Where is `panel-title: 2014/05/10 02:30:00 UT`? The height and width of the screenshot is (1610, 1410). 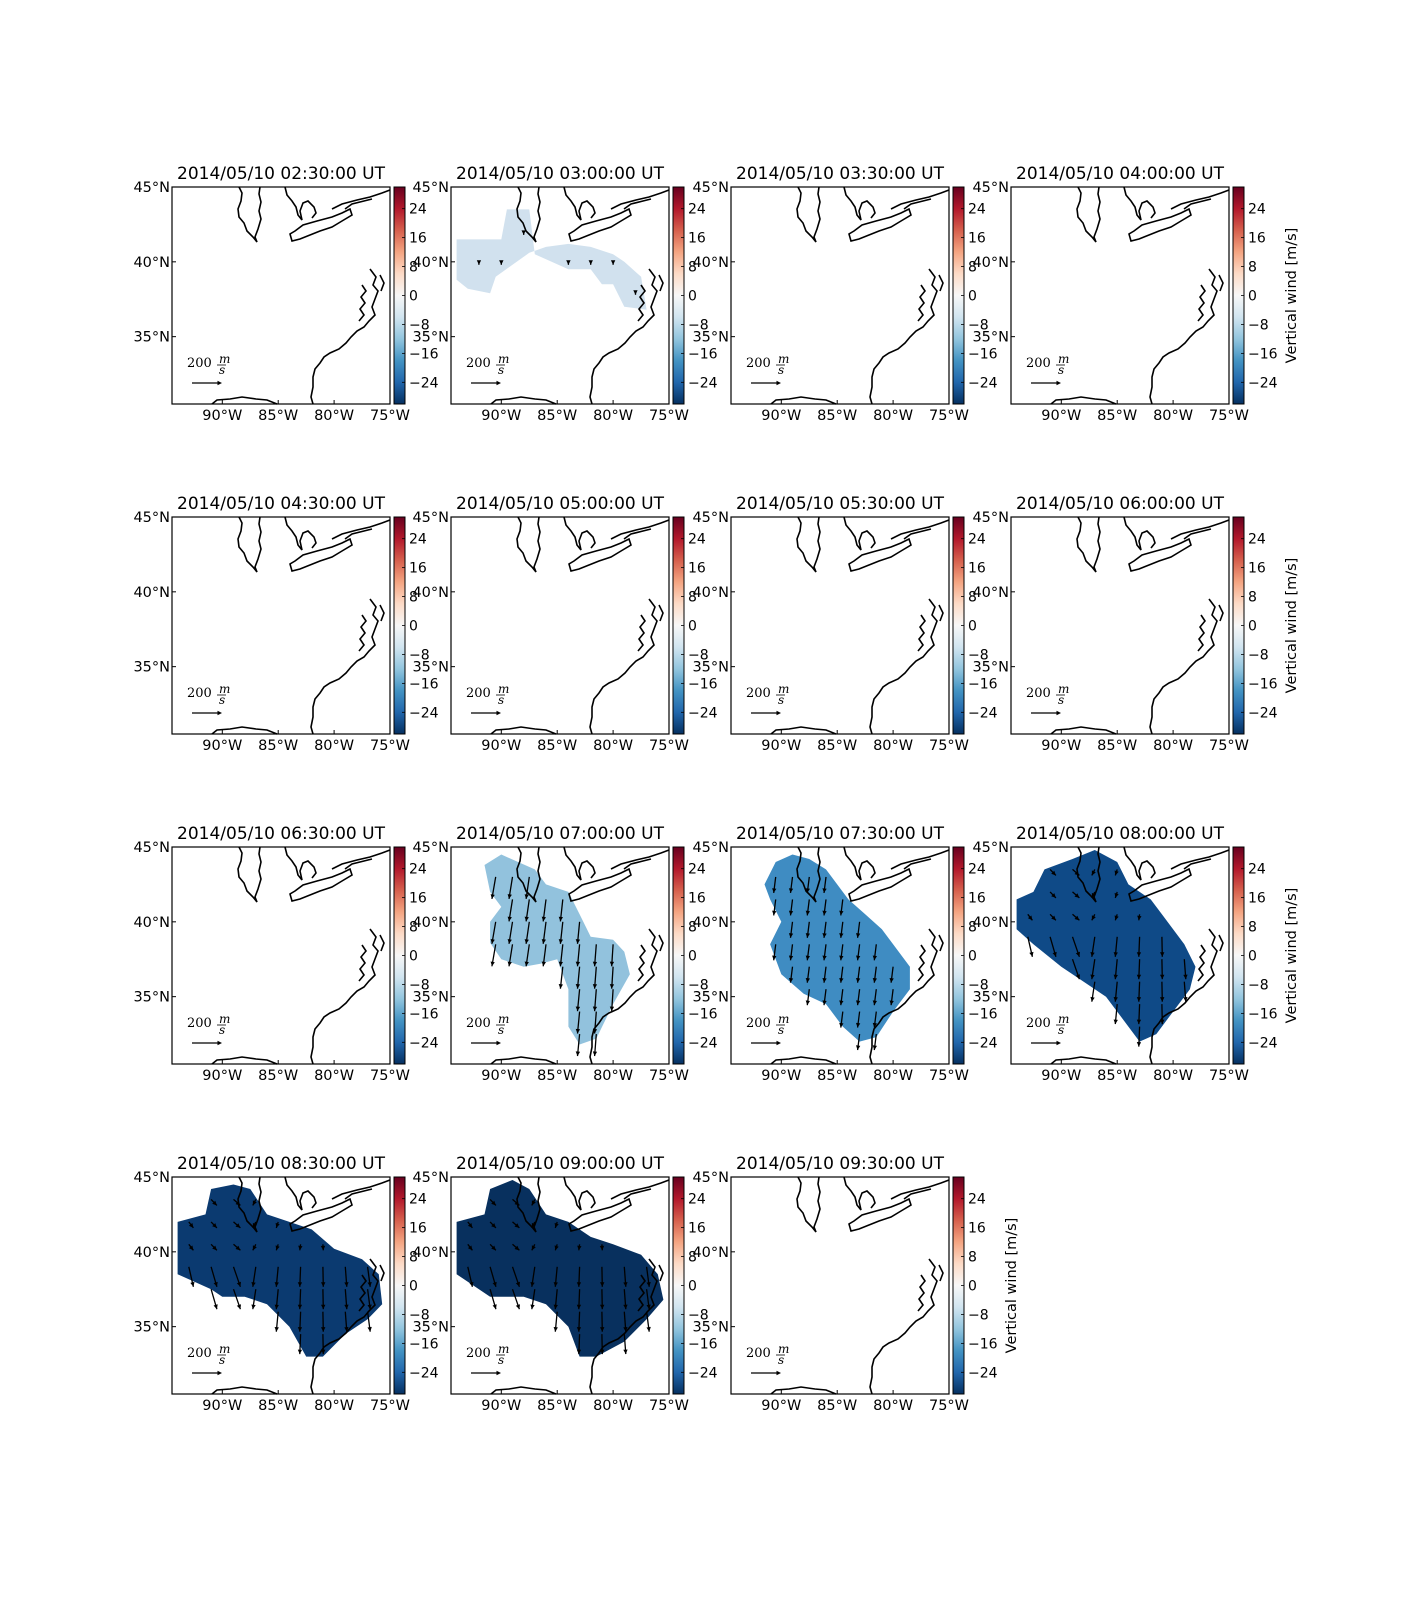
panel-title: 2014/05/10 02:30:00 UT is located at coordinates (281, 174).